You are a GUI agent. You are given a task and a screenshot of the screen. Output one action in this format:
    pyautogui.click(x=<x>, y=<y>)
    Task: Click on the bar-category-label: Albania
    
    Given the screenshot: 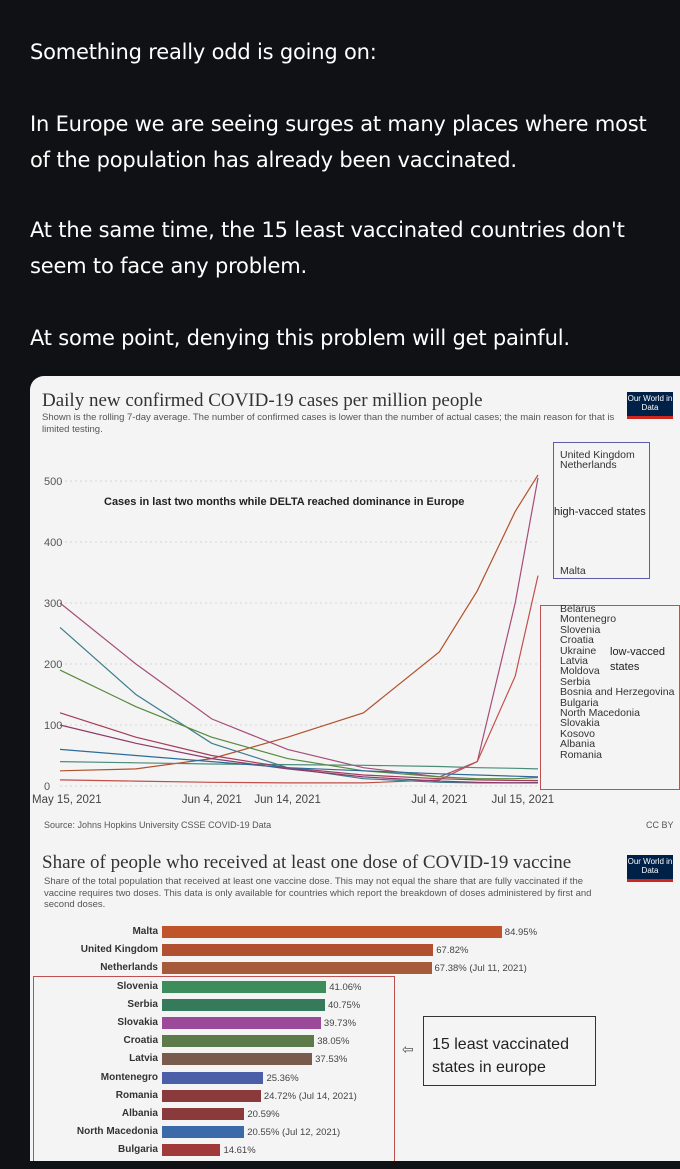 What is the action you would take?
    pyautogui.click(x=139, y=1113)
    